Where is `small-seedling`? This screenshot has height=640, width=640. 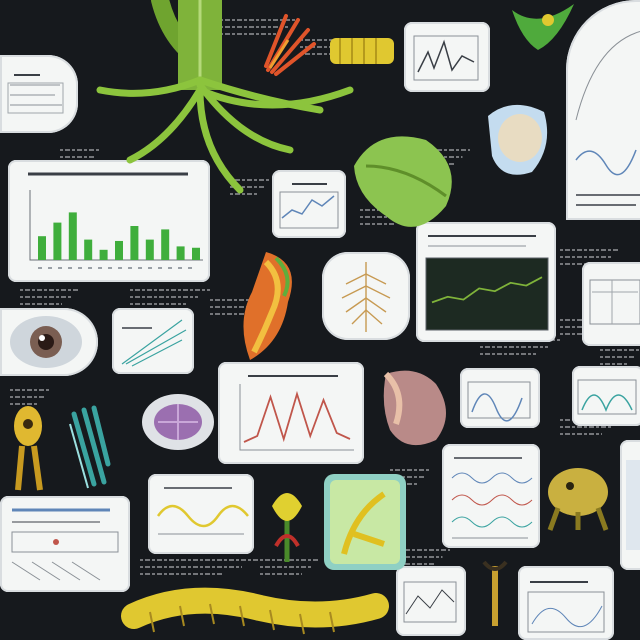 small-seedling is located at coordinates (495, 593).